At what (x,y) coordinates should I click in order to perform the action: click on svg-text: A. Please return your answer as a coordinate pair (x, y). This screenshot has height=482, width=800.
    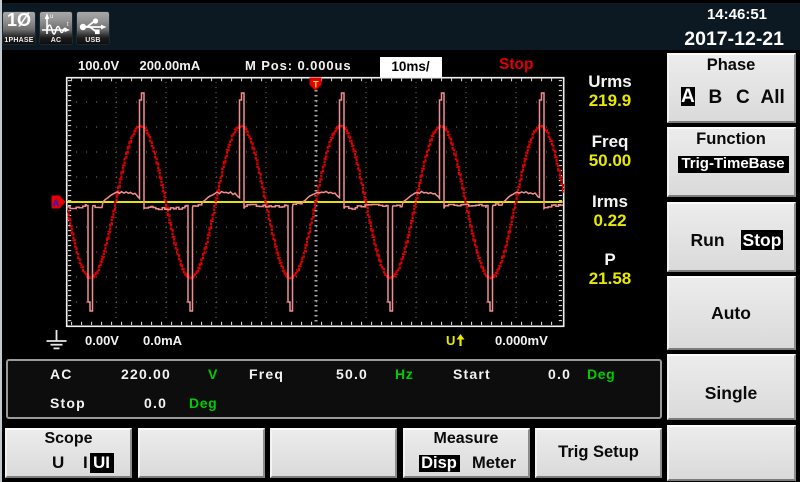
    Looking at the image, I should click on (55, 204).